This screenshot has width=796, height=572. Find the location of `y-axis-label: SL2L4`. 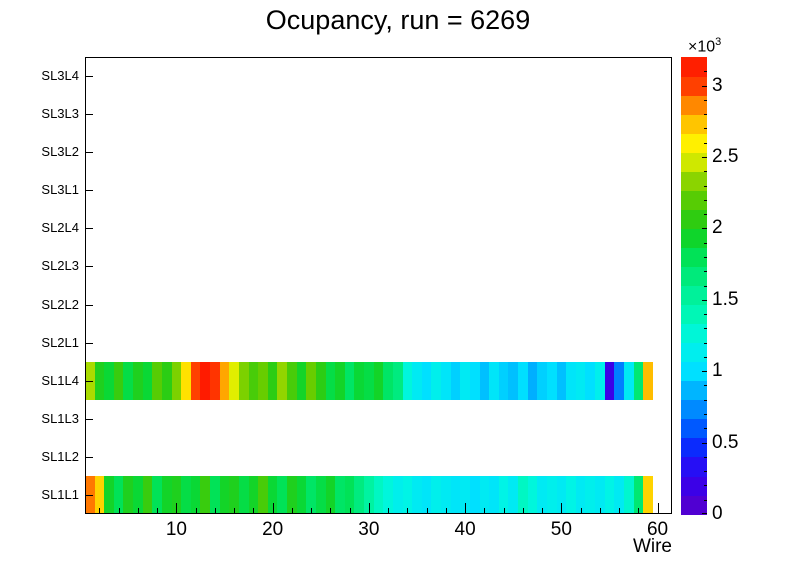

y-axis-label: SL2L4 is located at coordinates (60, 228).